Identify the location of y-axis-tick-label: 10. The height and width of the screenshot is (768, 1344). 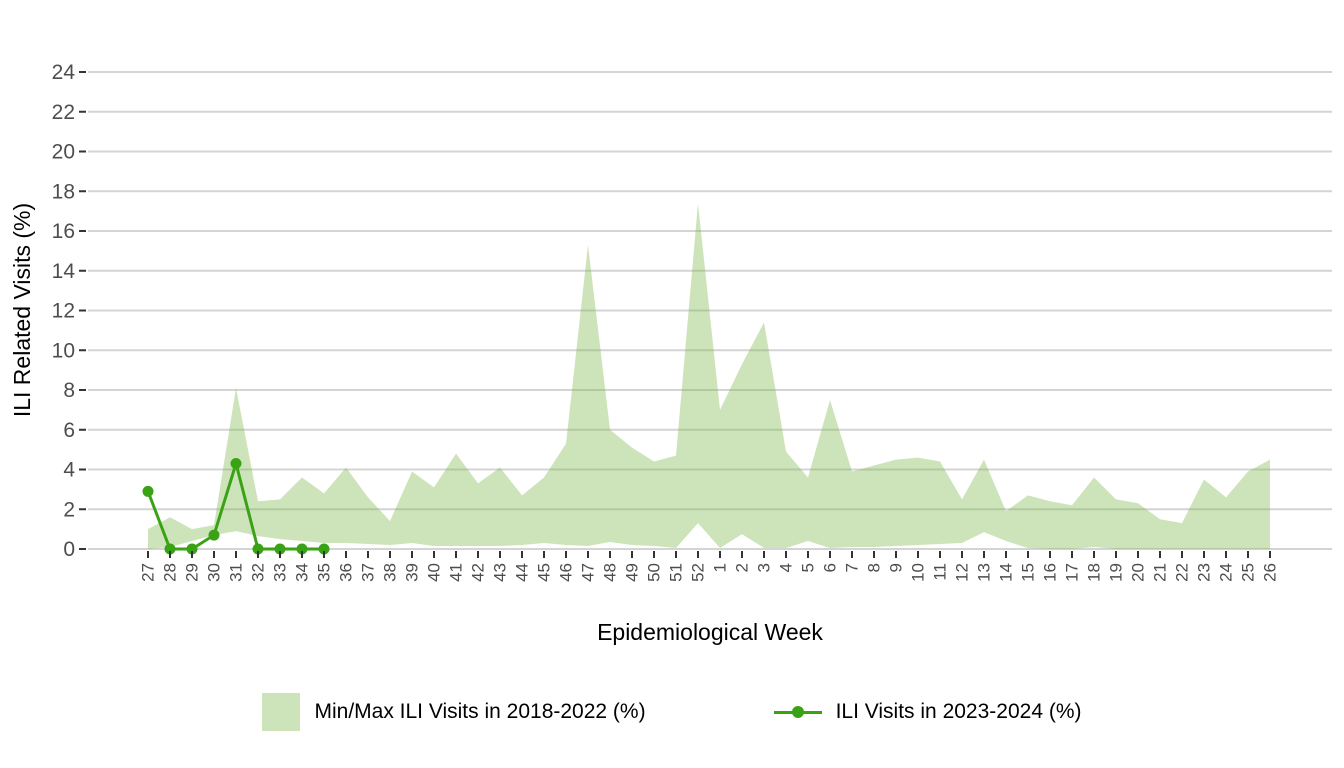
(63, 350).